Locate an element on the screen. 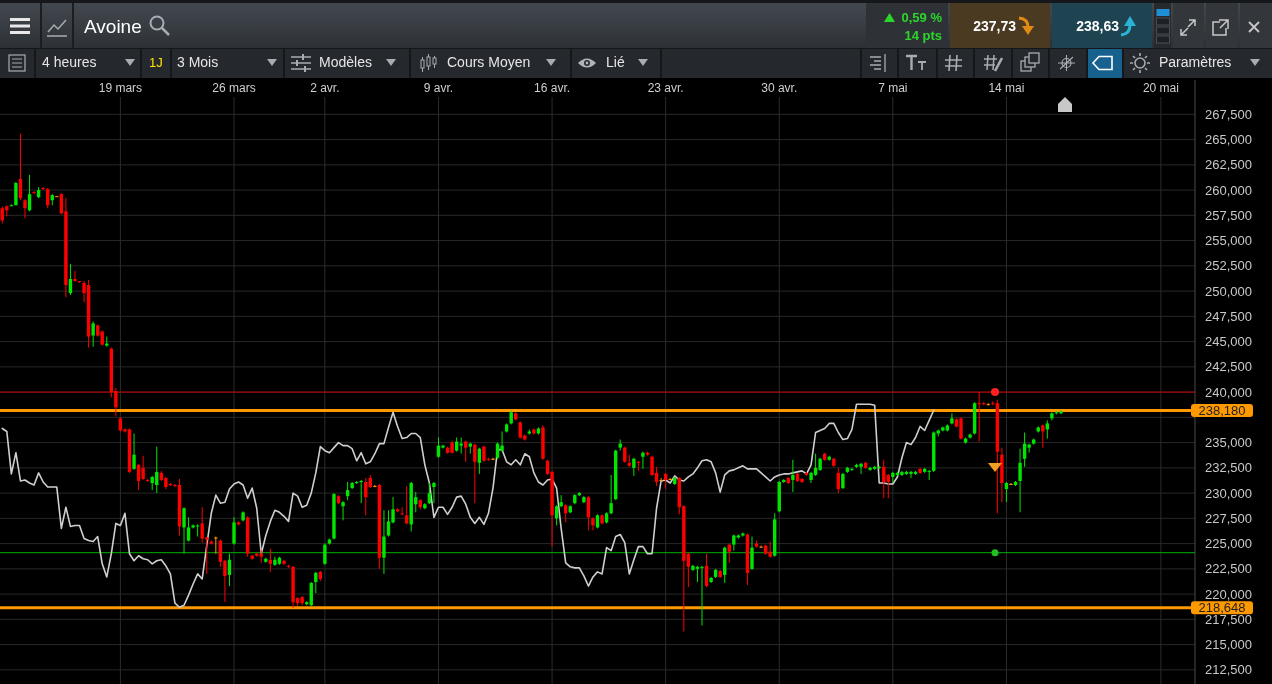  x-tick-label: 9 avr. is located at coordinates (438, 88).